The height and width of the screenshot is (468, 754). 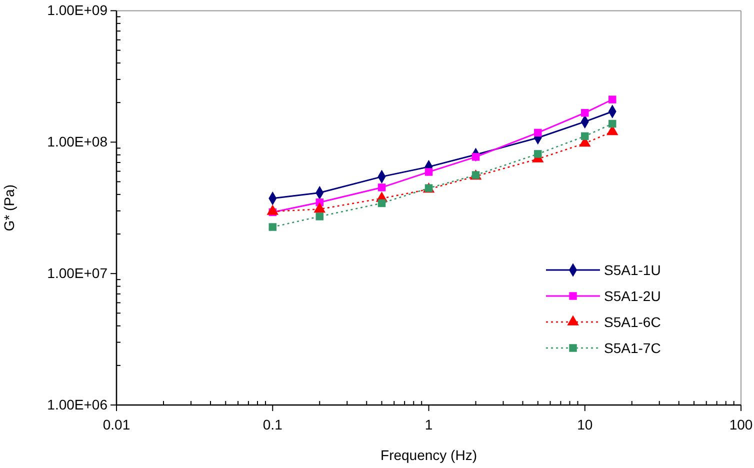 What do you see at coordinates (632, 296) in the screenshot?
I see `legend-label: S5A1-2U` at bounding box center [632, 296].